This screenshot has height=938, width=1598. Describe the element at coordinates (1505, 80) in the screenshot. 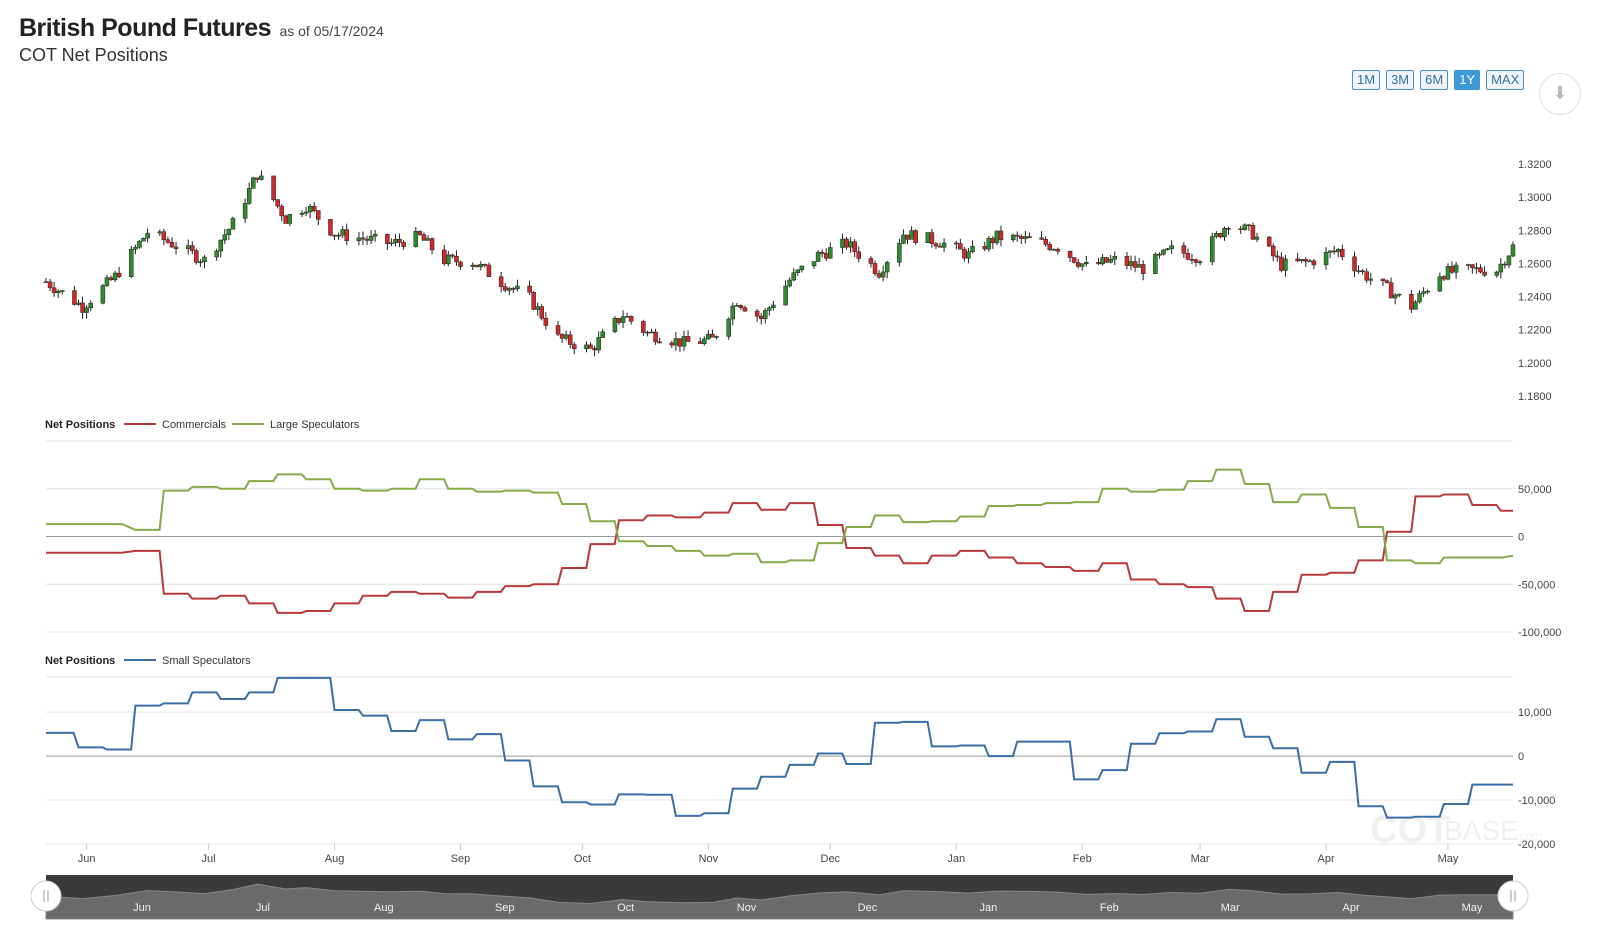

I see `range-max-button: MAX` at that location.